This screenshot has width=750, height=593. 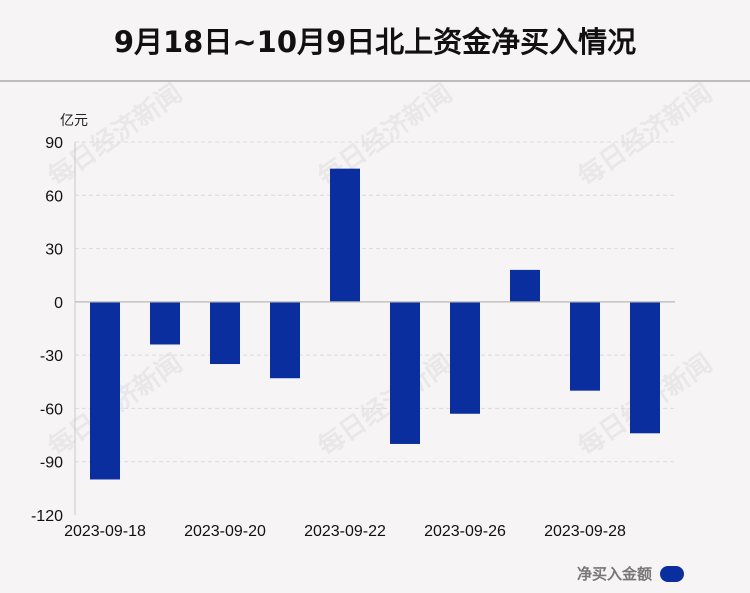 I want to click on y-axis-unit: 亿元, so click(x=74, y=121).